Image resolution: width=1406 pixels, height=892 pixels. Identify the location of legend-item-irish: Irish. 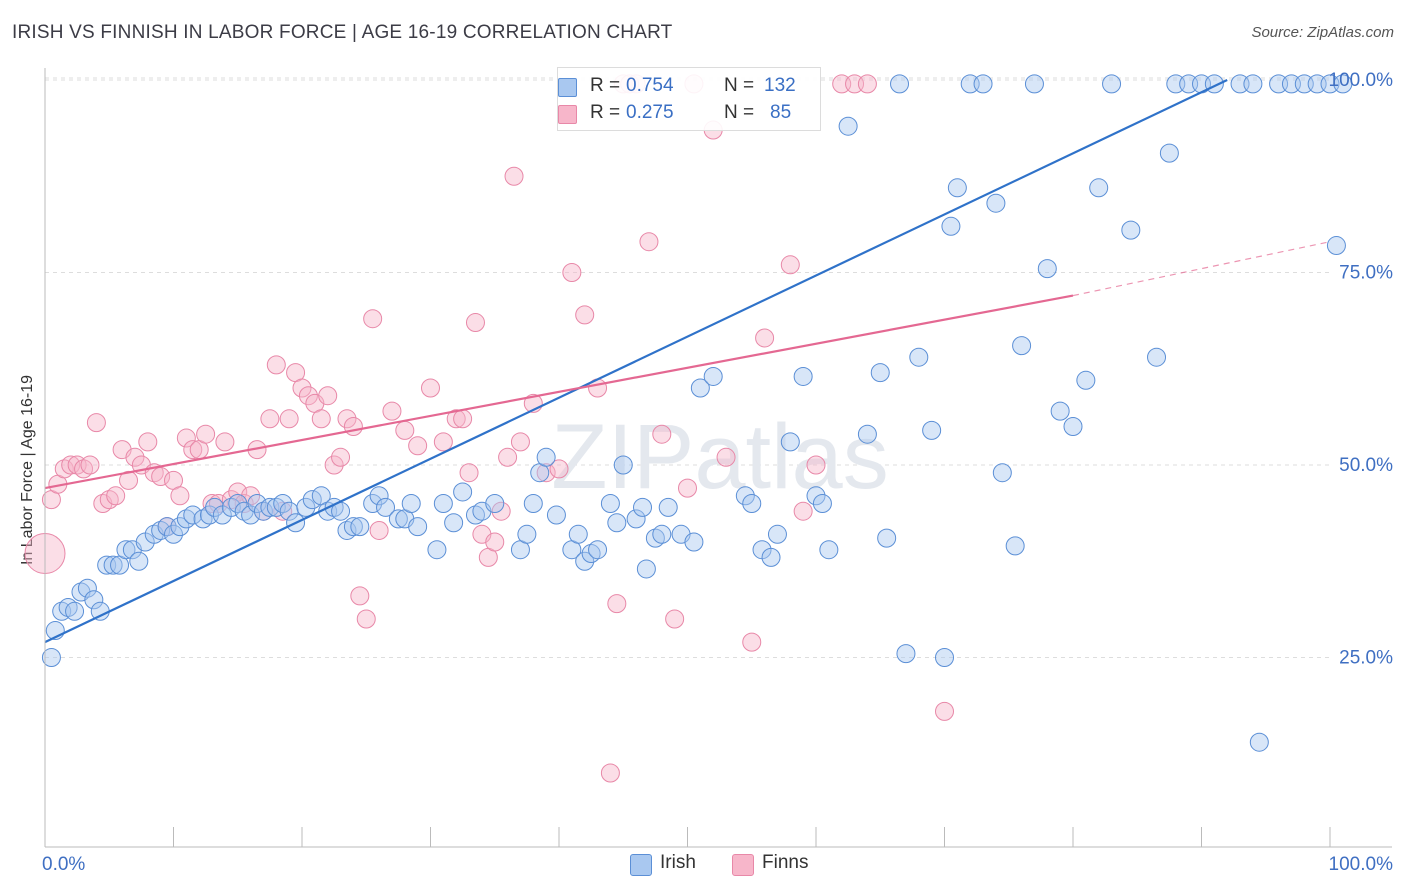
(663, 864).